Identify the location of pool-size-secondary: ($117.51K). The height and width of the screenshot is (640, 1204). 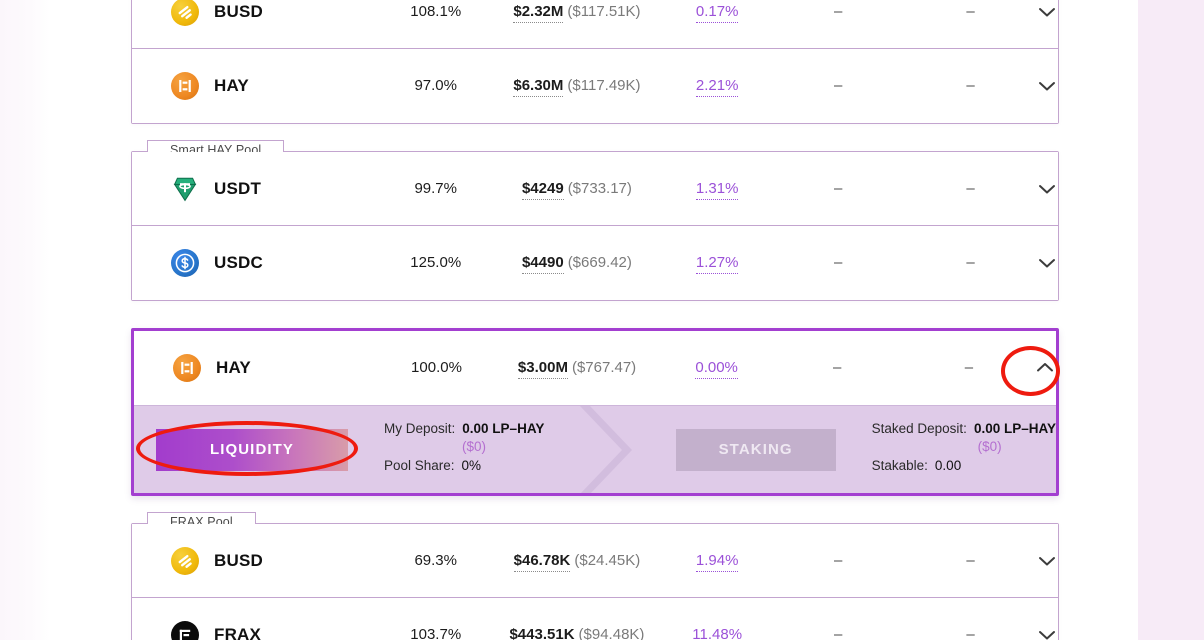
(604, 11).